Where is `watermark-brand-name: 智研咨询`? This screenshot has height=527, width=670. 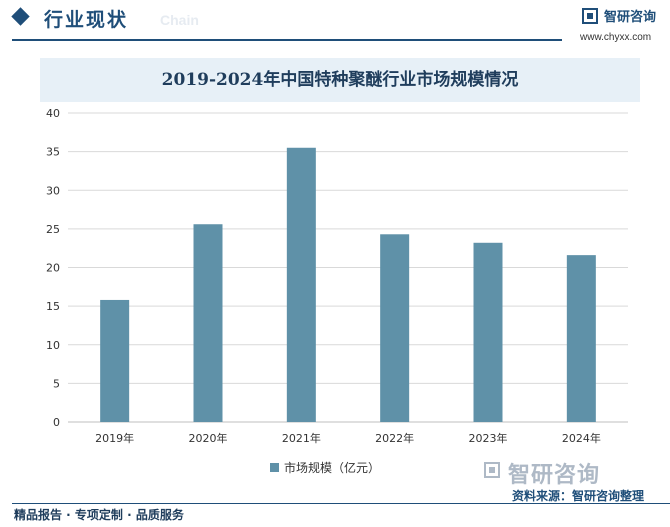 watermark-brand-name: 智研咨询 is located at coordinates (554, 475).